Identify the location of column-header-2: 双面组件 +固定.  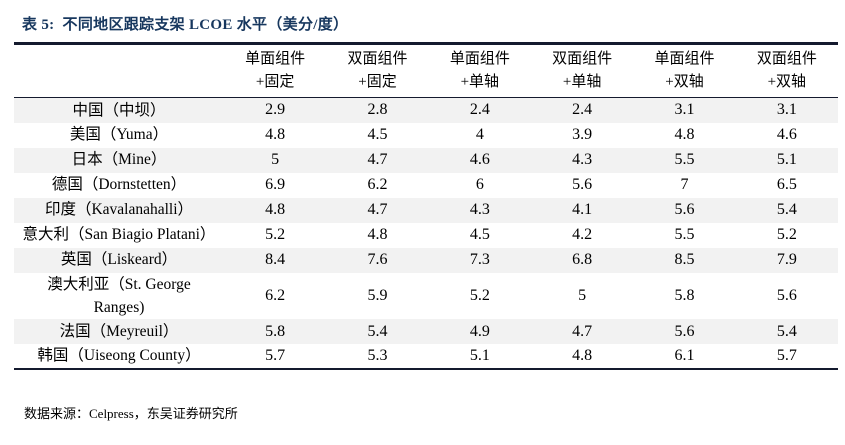
(377, 70).